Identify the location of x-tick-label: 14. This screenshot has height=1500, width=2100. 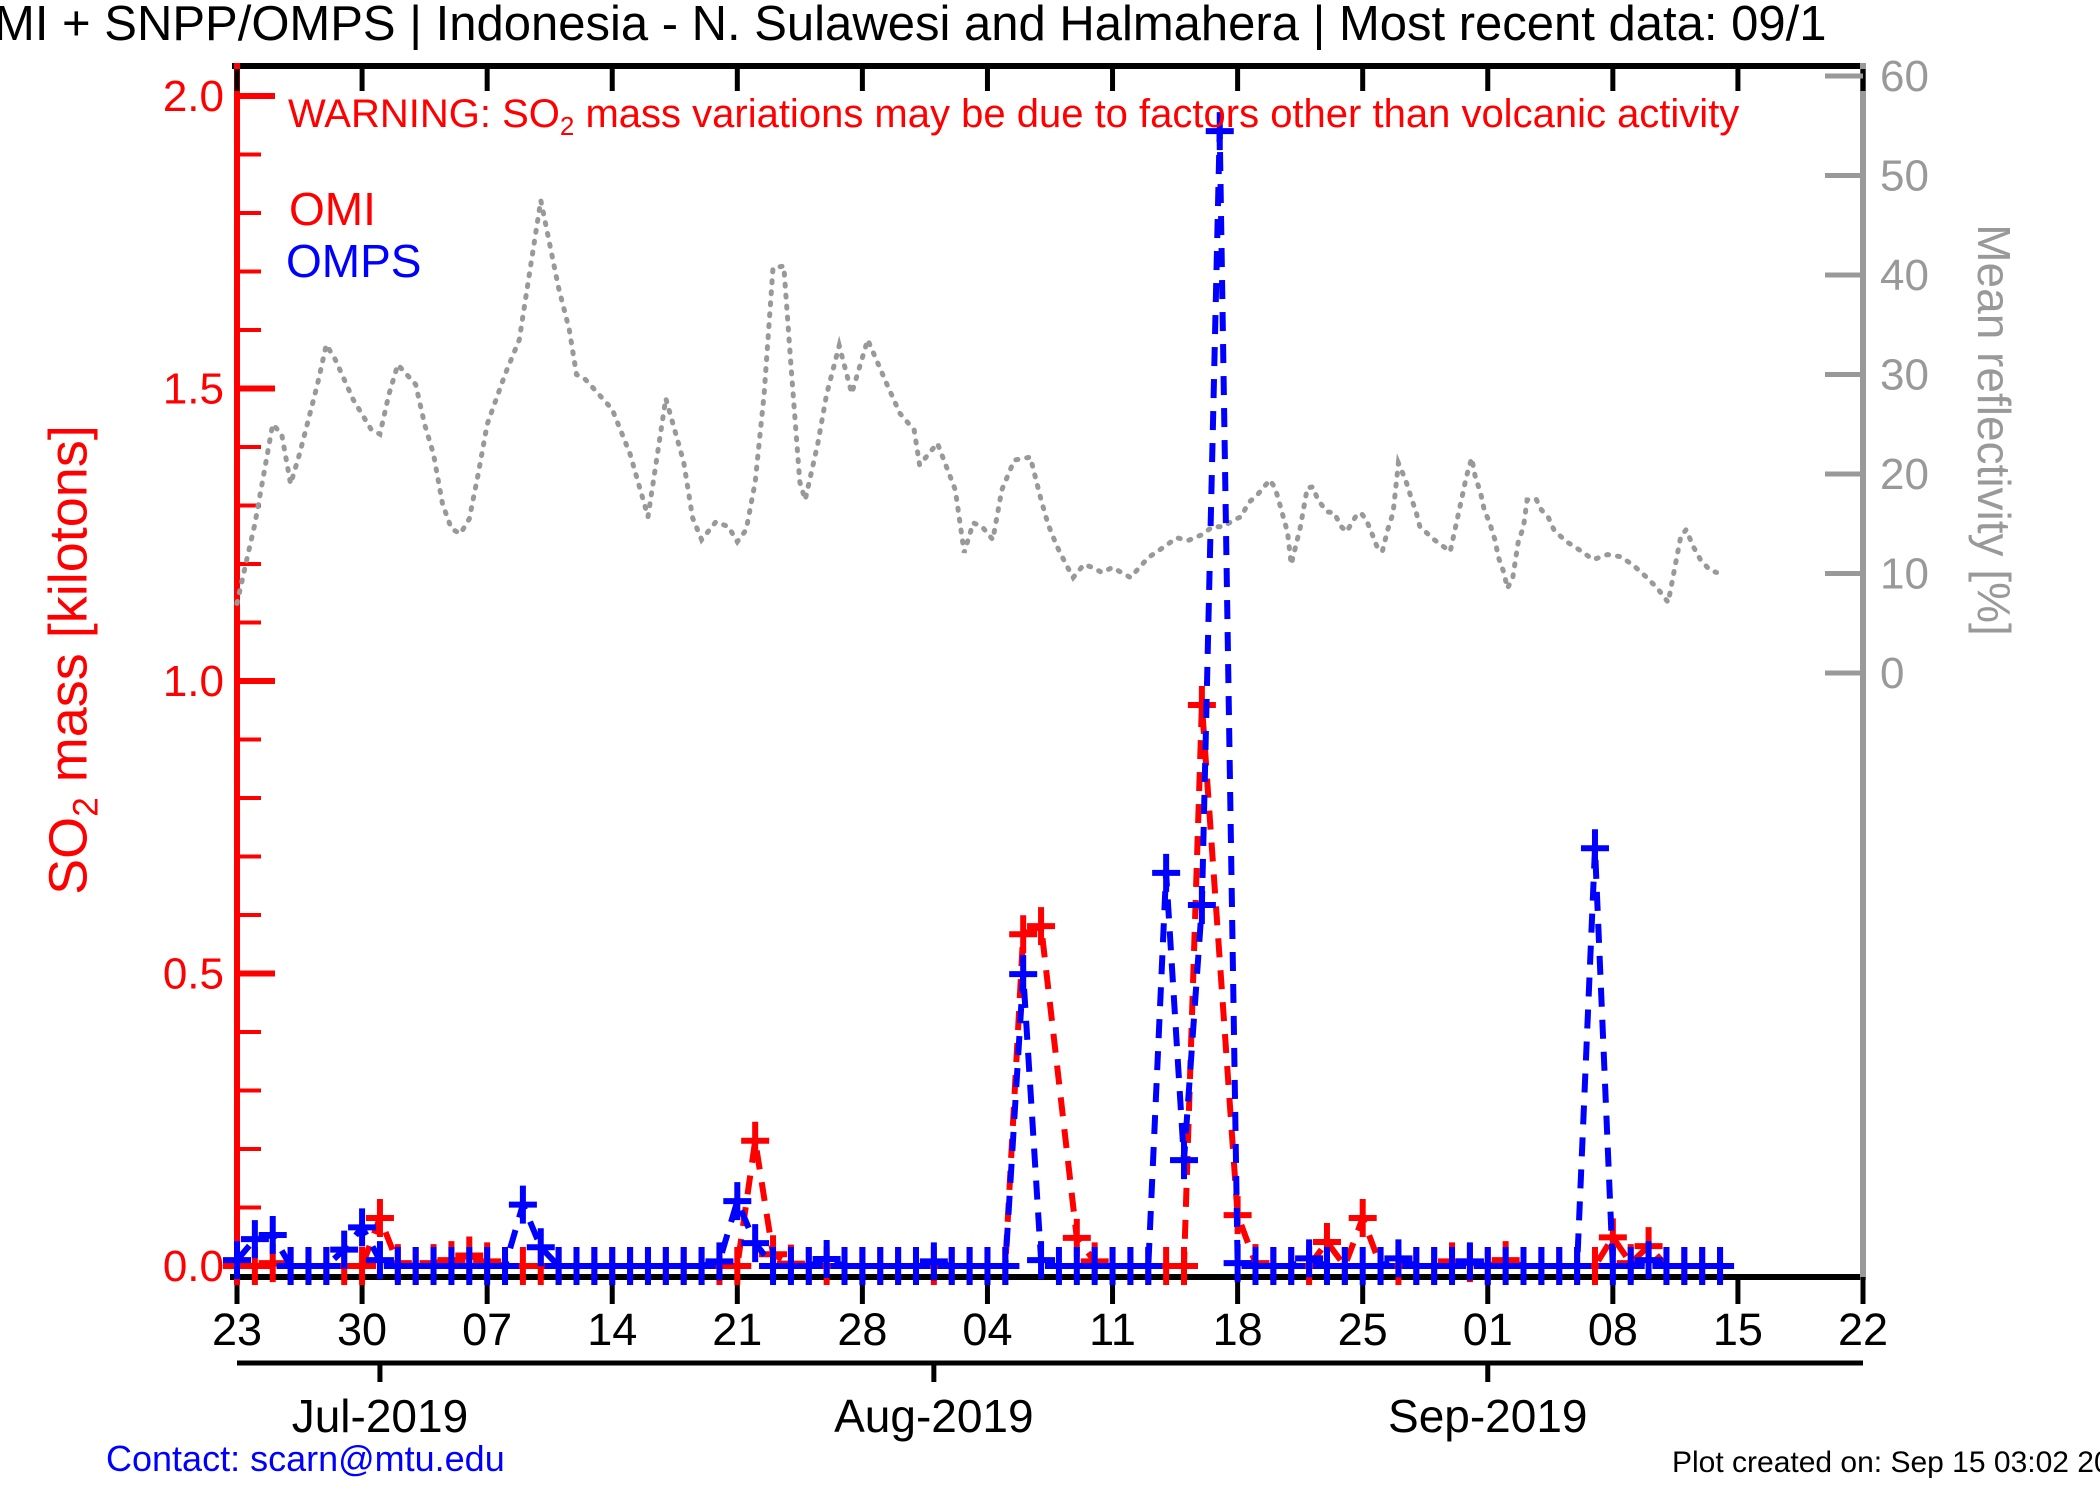
(612, 1329).